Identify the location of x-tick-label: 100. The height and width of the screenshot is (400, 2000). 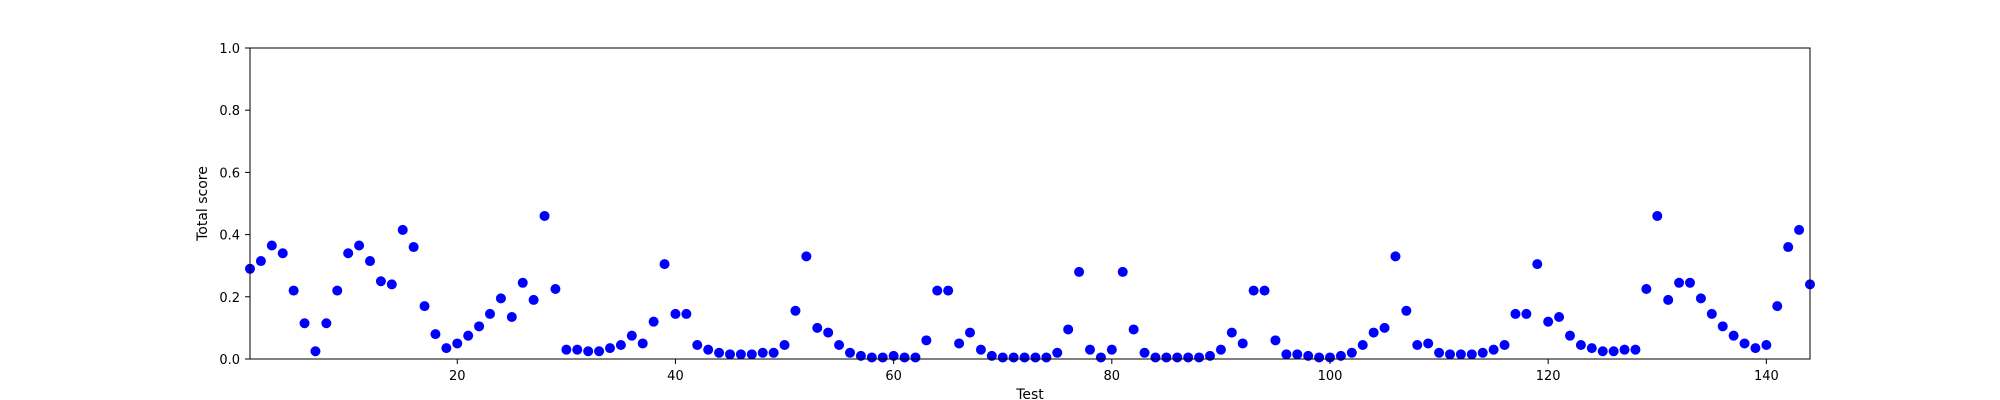
(1330, 376).